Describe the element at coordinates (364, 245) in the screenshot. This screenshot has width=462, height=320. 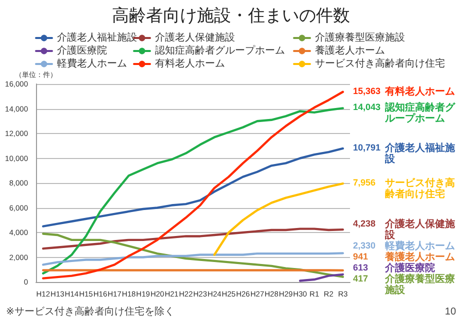
I see `data-label: 2,330` at that location.